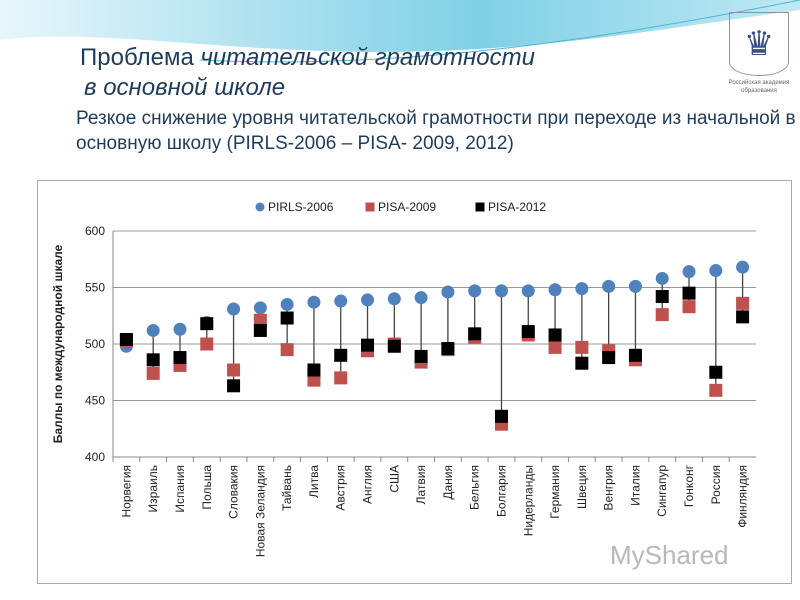 The height and width of the screenshot is (600, 800). What do you see at coordinates (517, 207) in the screenshot?
I see `legend-label: PISA-2012` at bounding box center [517, 207].